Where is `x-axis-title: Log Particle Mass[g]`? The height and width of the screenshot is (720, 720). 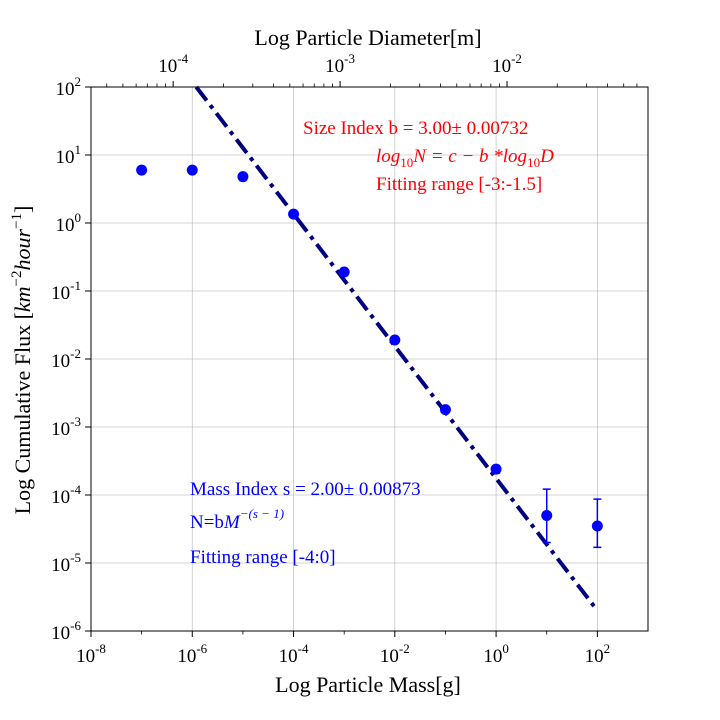
x-axis-title: Log Particle Mass[g] is located at coordinates (368, 684).